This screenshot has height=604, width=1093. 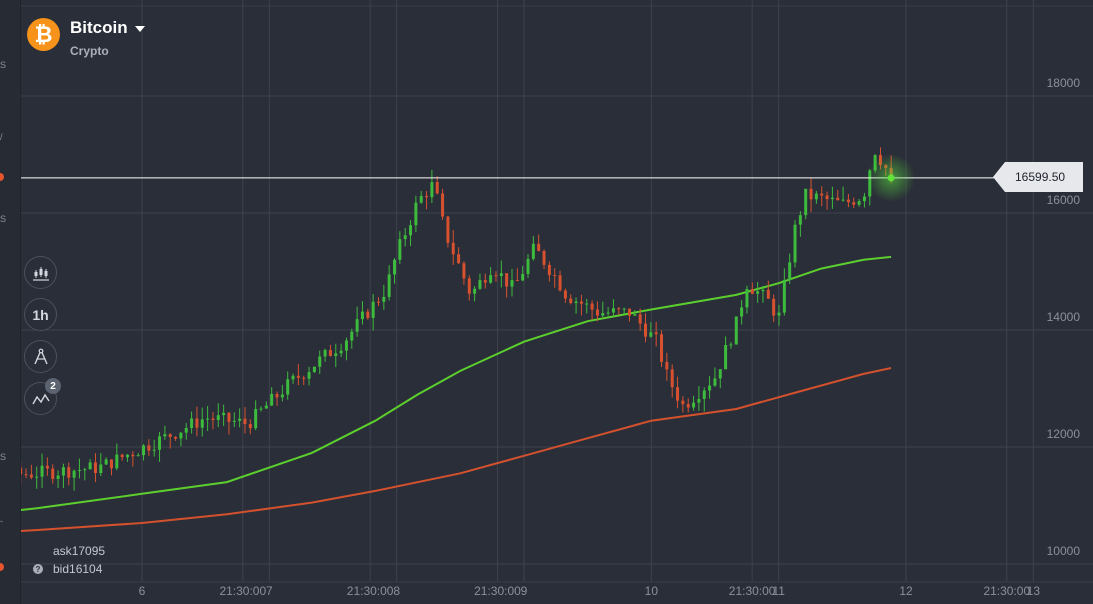 What do you see at coordinates (1034, 591) in the screenshot?
I see `x-tick-label: 13` at bounding box center [1034, 591].